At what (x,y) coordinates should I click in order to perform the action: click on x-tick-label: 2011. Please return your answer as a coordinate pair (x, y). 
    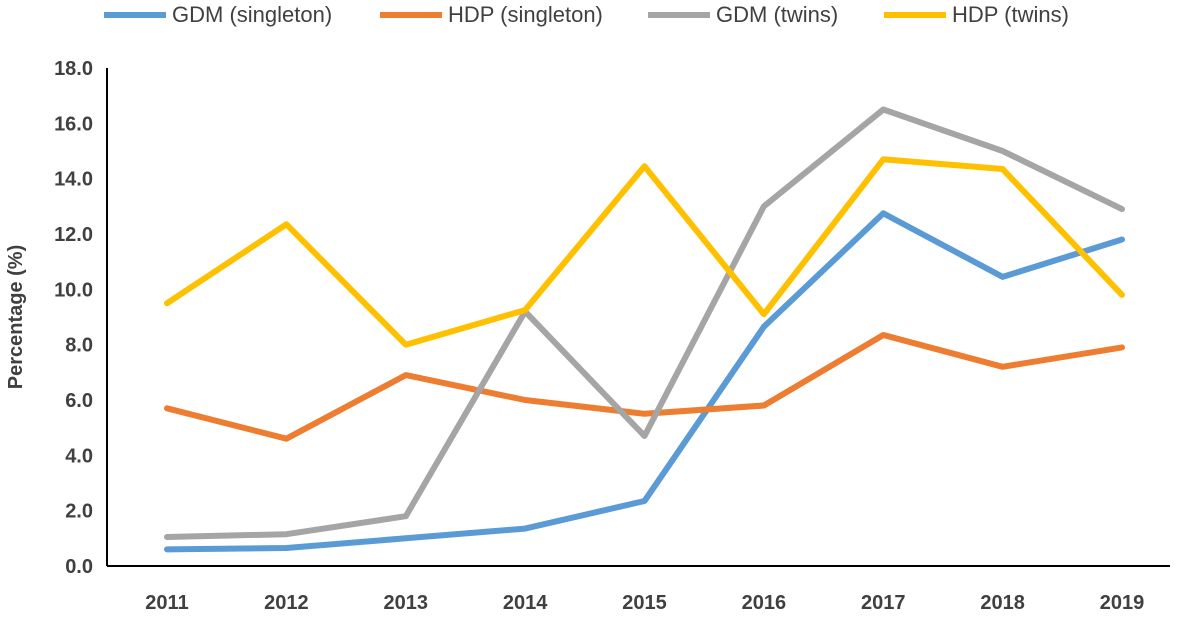
    Looking at the image, I should click on (166, 603).